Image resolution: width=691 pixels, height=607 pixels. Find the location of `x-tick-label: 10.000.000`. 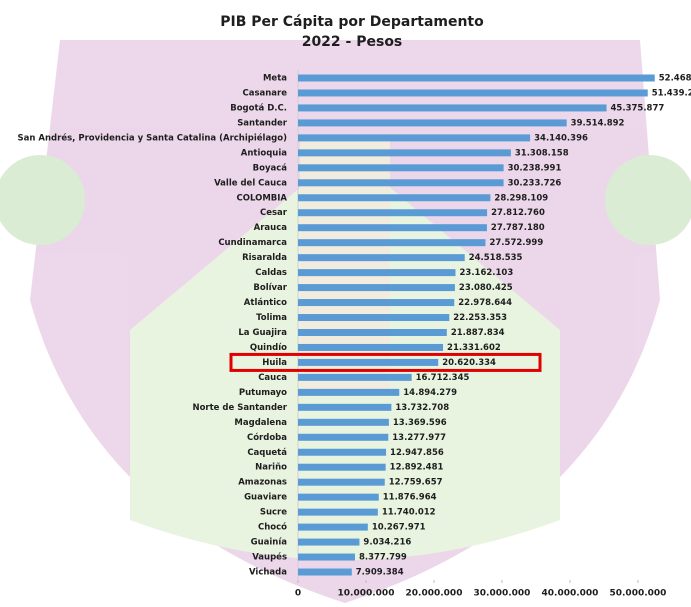

x-tick-label: 10.000.000 is located at coordinates (366, 594).